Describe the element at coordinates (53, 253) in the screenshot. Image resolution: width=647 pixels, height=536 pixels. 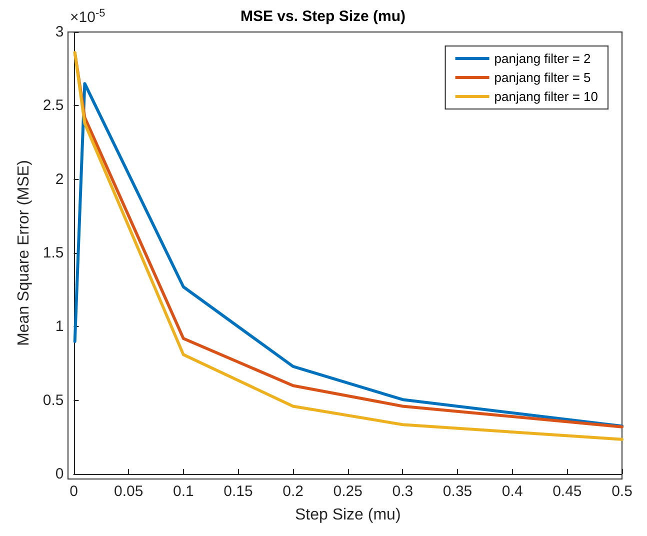
I see `y-tick-label: 1.5` at that location.